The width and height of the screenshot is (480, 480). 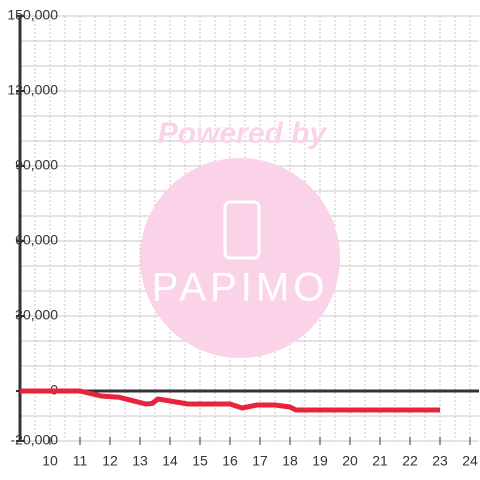 I want to click on x-tick-label: 24, so click(x=470, y=461).